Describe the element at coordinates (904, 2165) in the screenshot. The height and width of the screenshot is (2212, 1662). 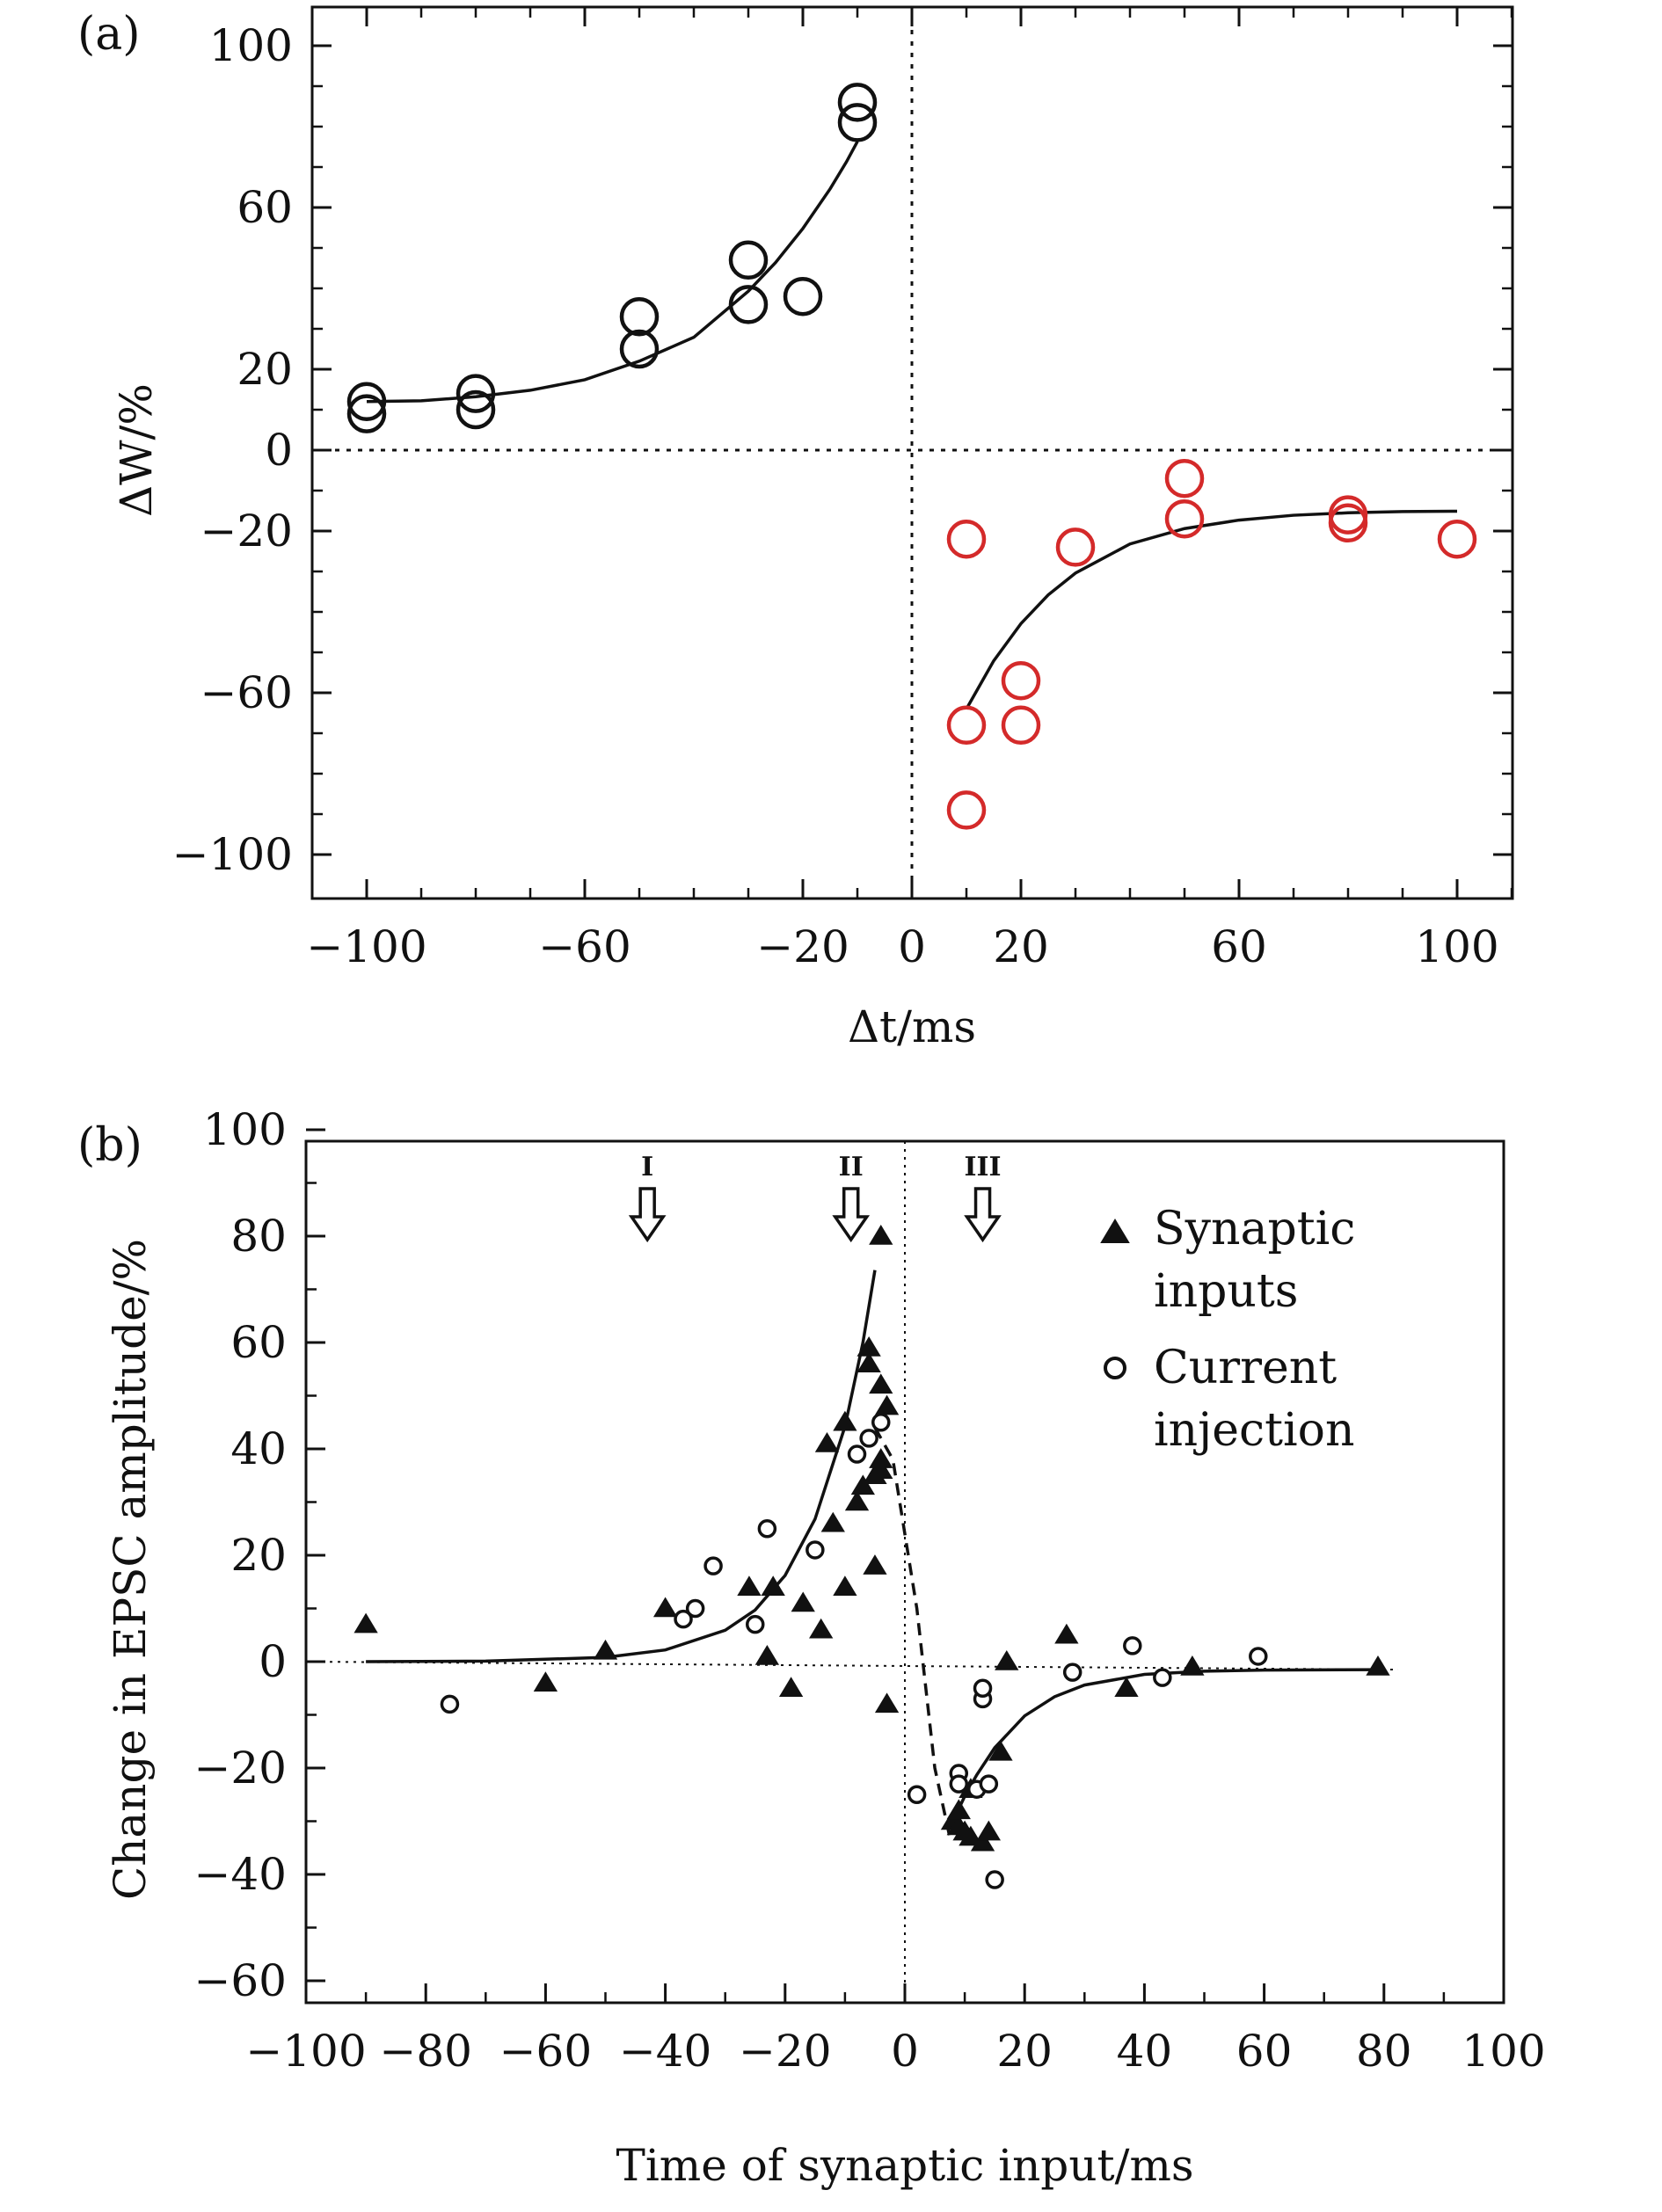
I see `x-axis-title: Time of synaptic input/ms` at that location.